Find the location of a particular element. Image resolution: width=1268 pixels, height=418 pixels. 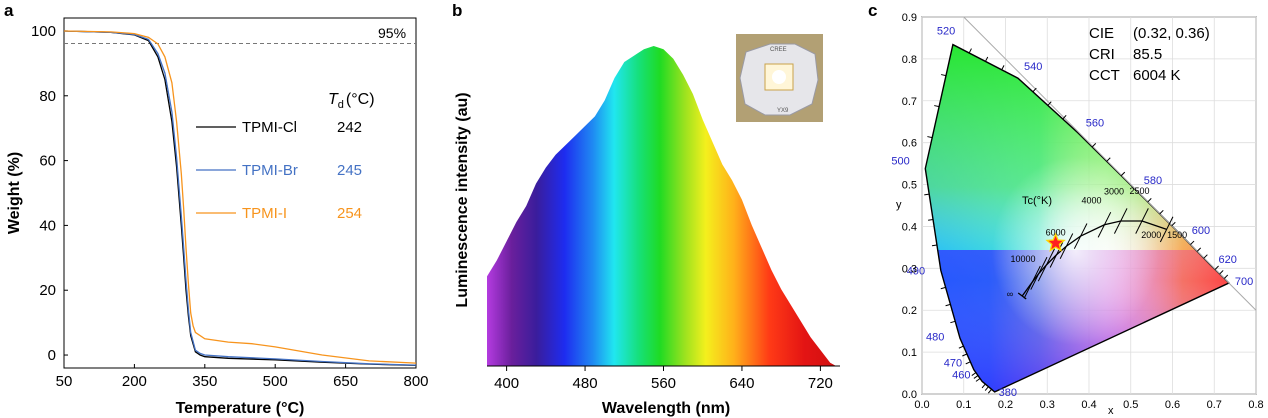

y-tick-label-c-1: 0.1 is located at coordinates (909, 353).